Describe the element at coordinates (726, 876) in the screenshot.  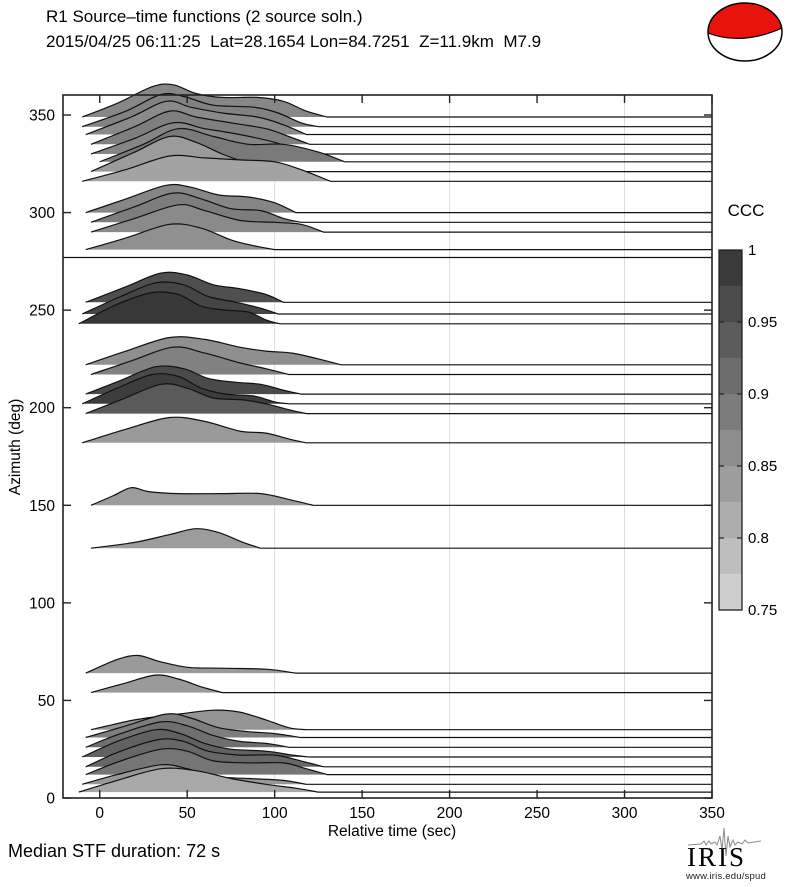
I see `iris-logo-url: www.iris.edu/spud` at that location.